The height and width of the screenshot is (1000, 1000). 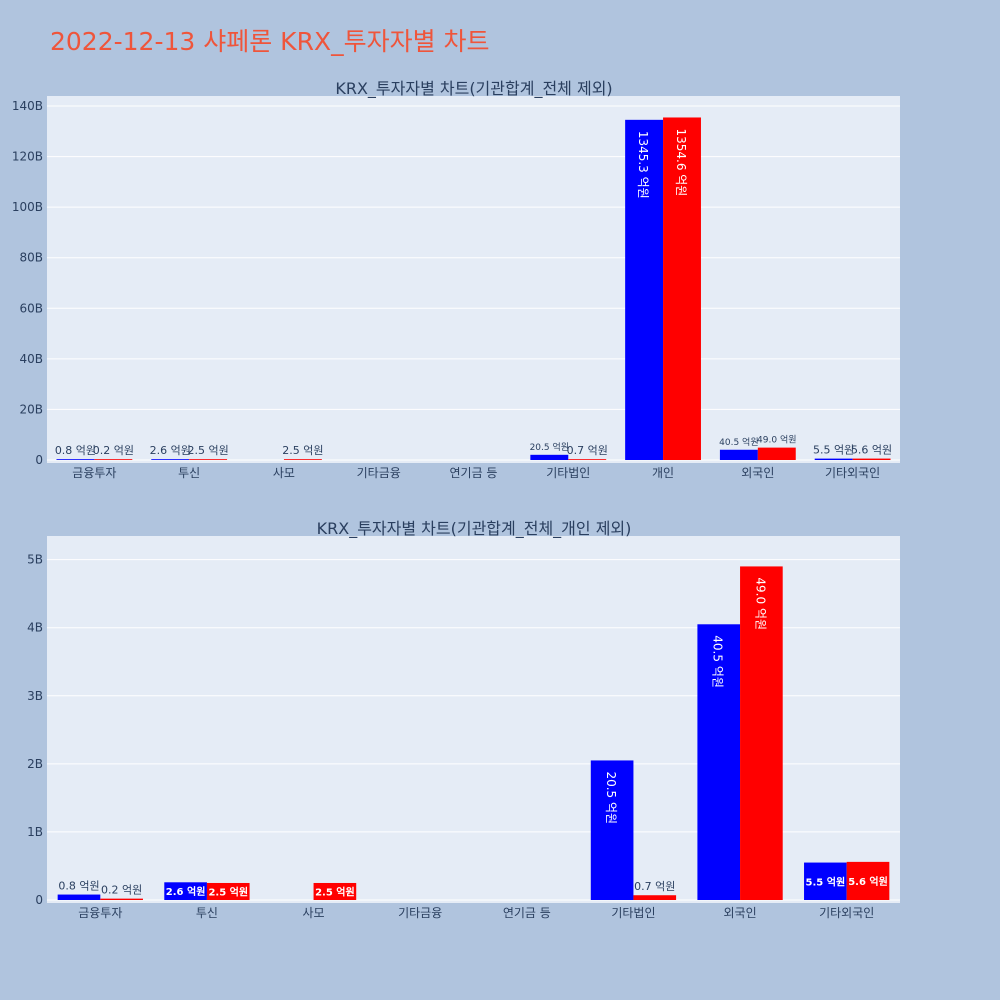 I want to click on data-label: 1345.3 억원, so click(x=643, y=165).